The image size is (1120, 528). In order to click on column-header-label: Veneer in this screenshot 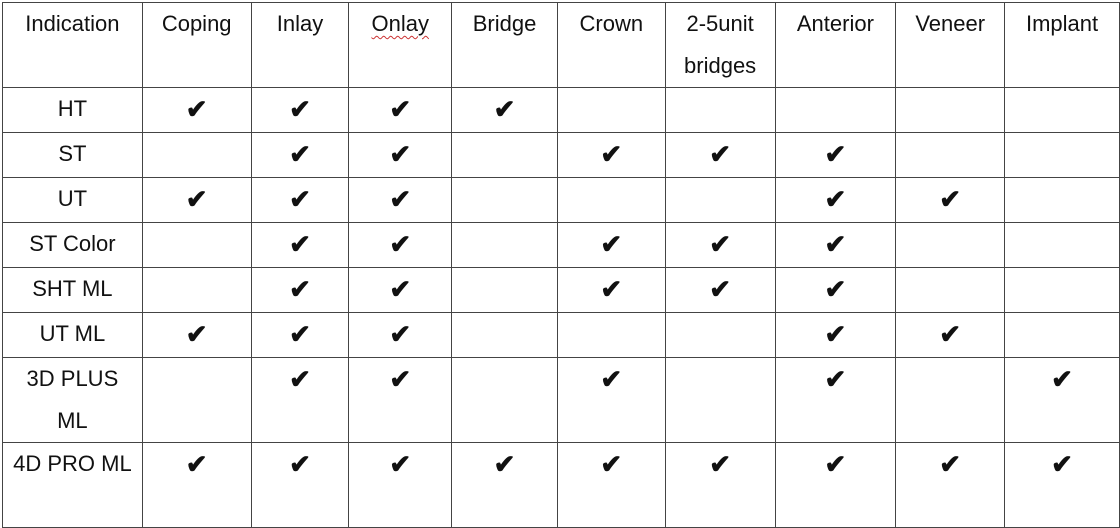, I will do `click(950, 23)`.